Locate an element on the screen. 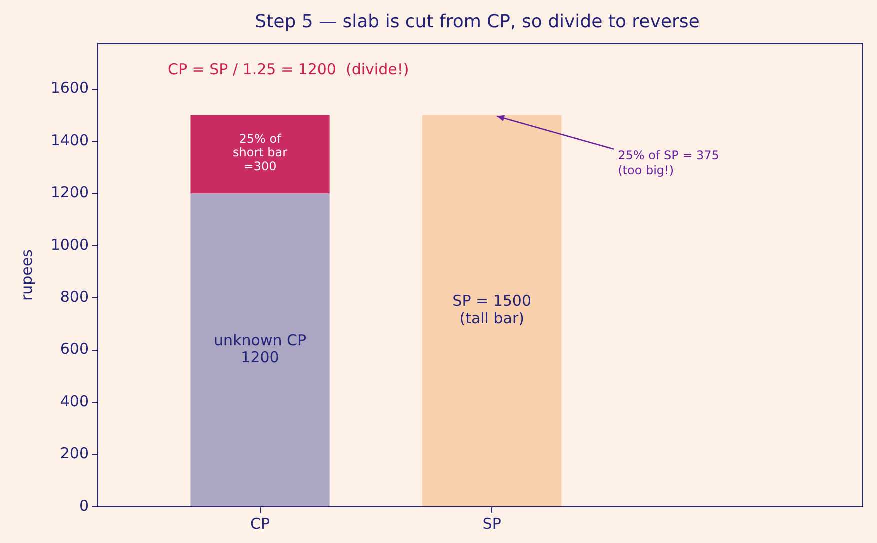 The height and width of the screenshot is (543, 877). x-tick-label: CP is located at coordinates (260, 523).